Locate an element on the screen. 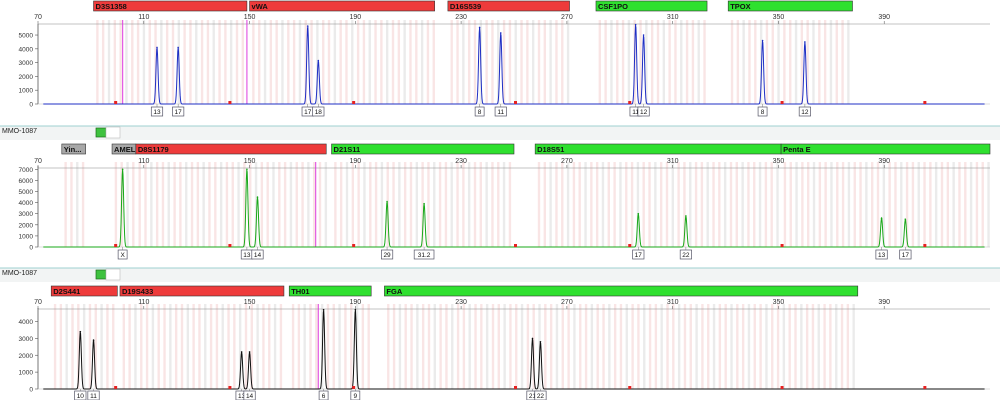  allele-label: 21 is located at coordinates (533, 396).